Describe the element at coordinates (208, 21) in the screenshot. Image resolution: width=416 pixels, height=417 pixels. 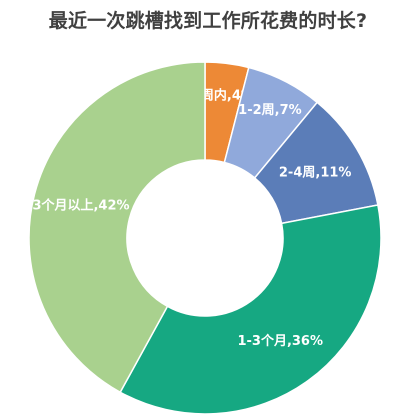
I see `chart-title: 最近一次跳槽找到工作所花费的时长?` at that location.